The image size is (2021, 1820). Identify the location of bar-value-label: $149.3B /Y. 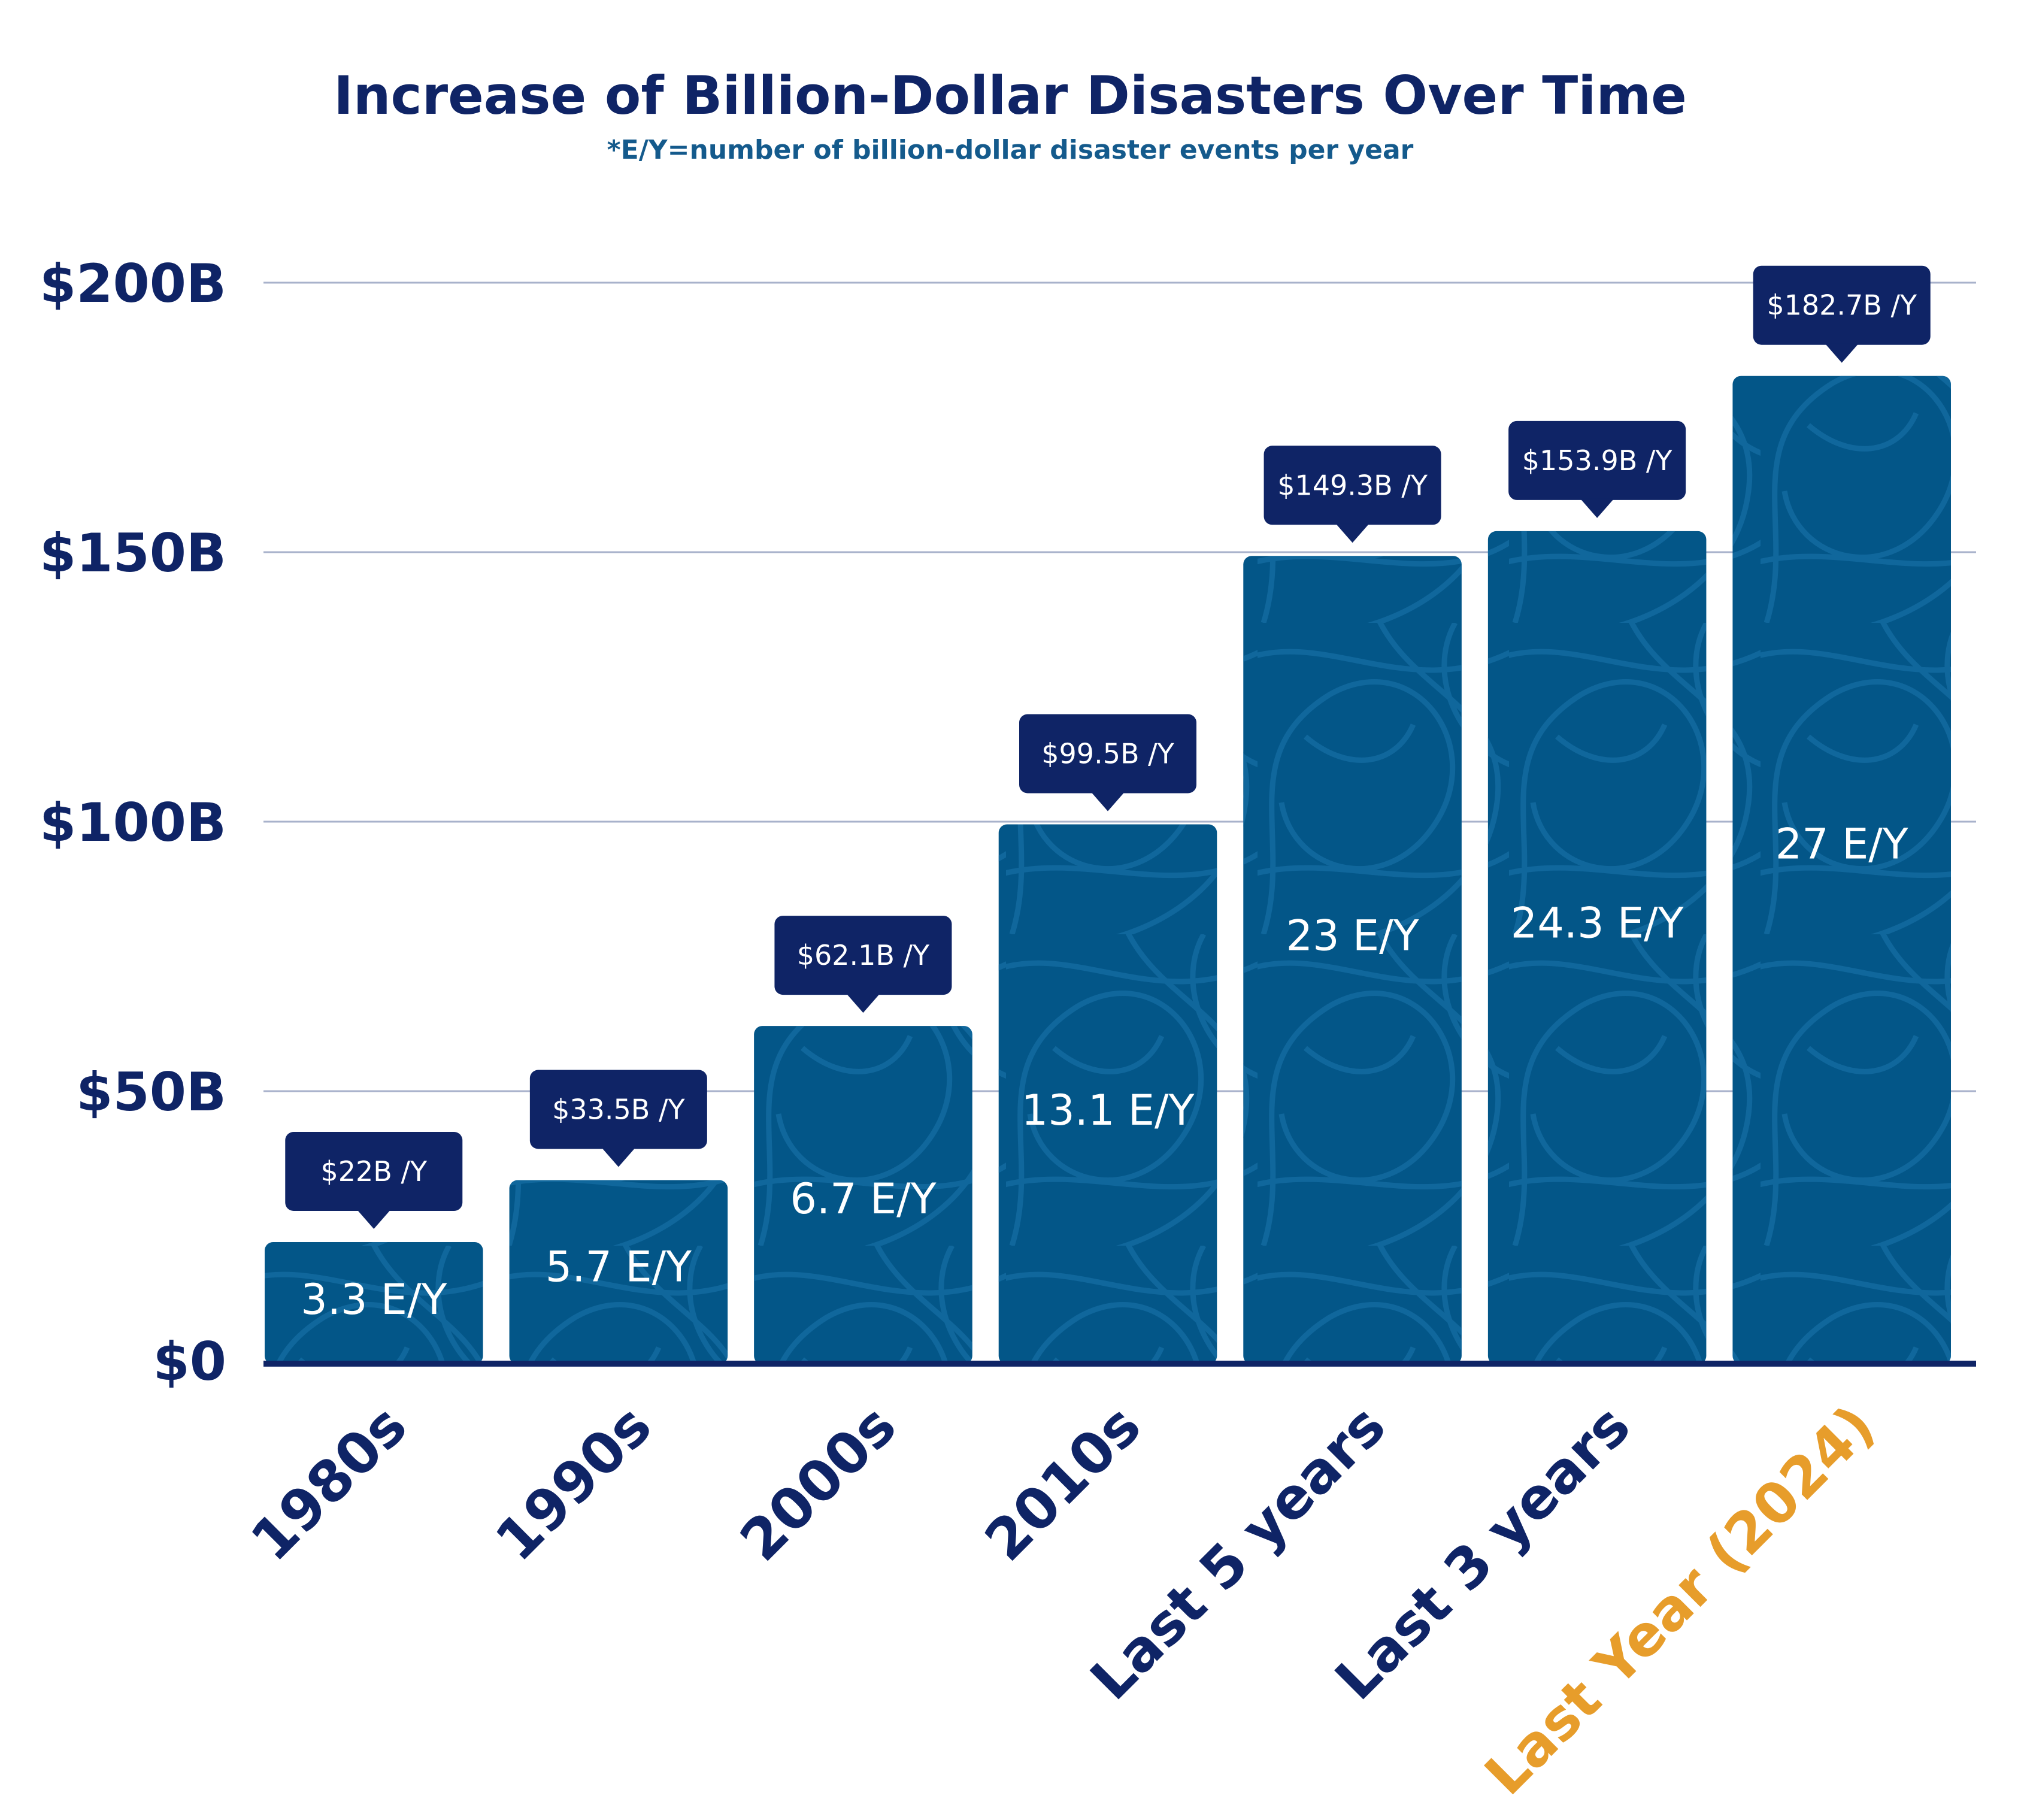
(1352, 485).